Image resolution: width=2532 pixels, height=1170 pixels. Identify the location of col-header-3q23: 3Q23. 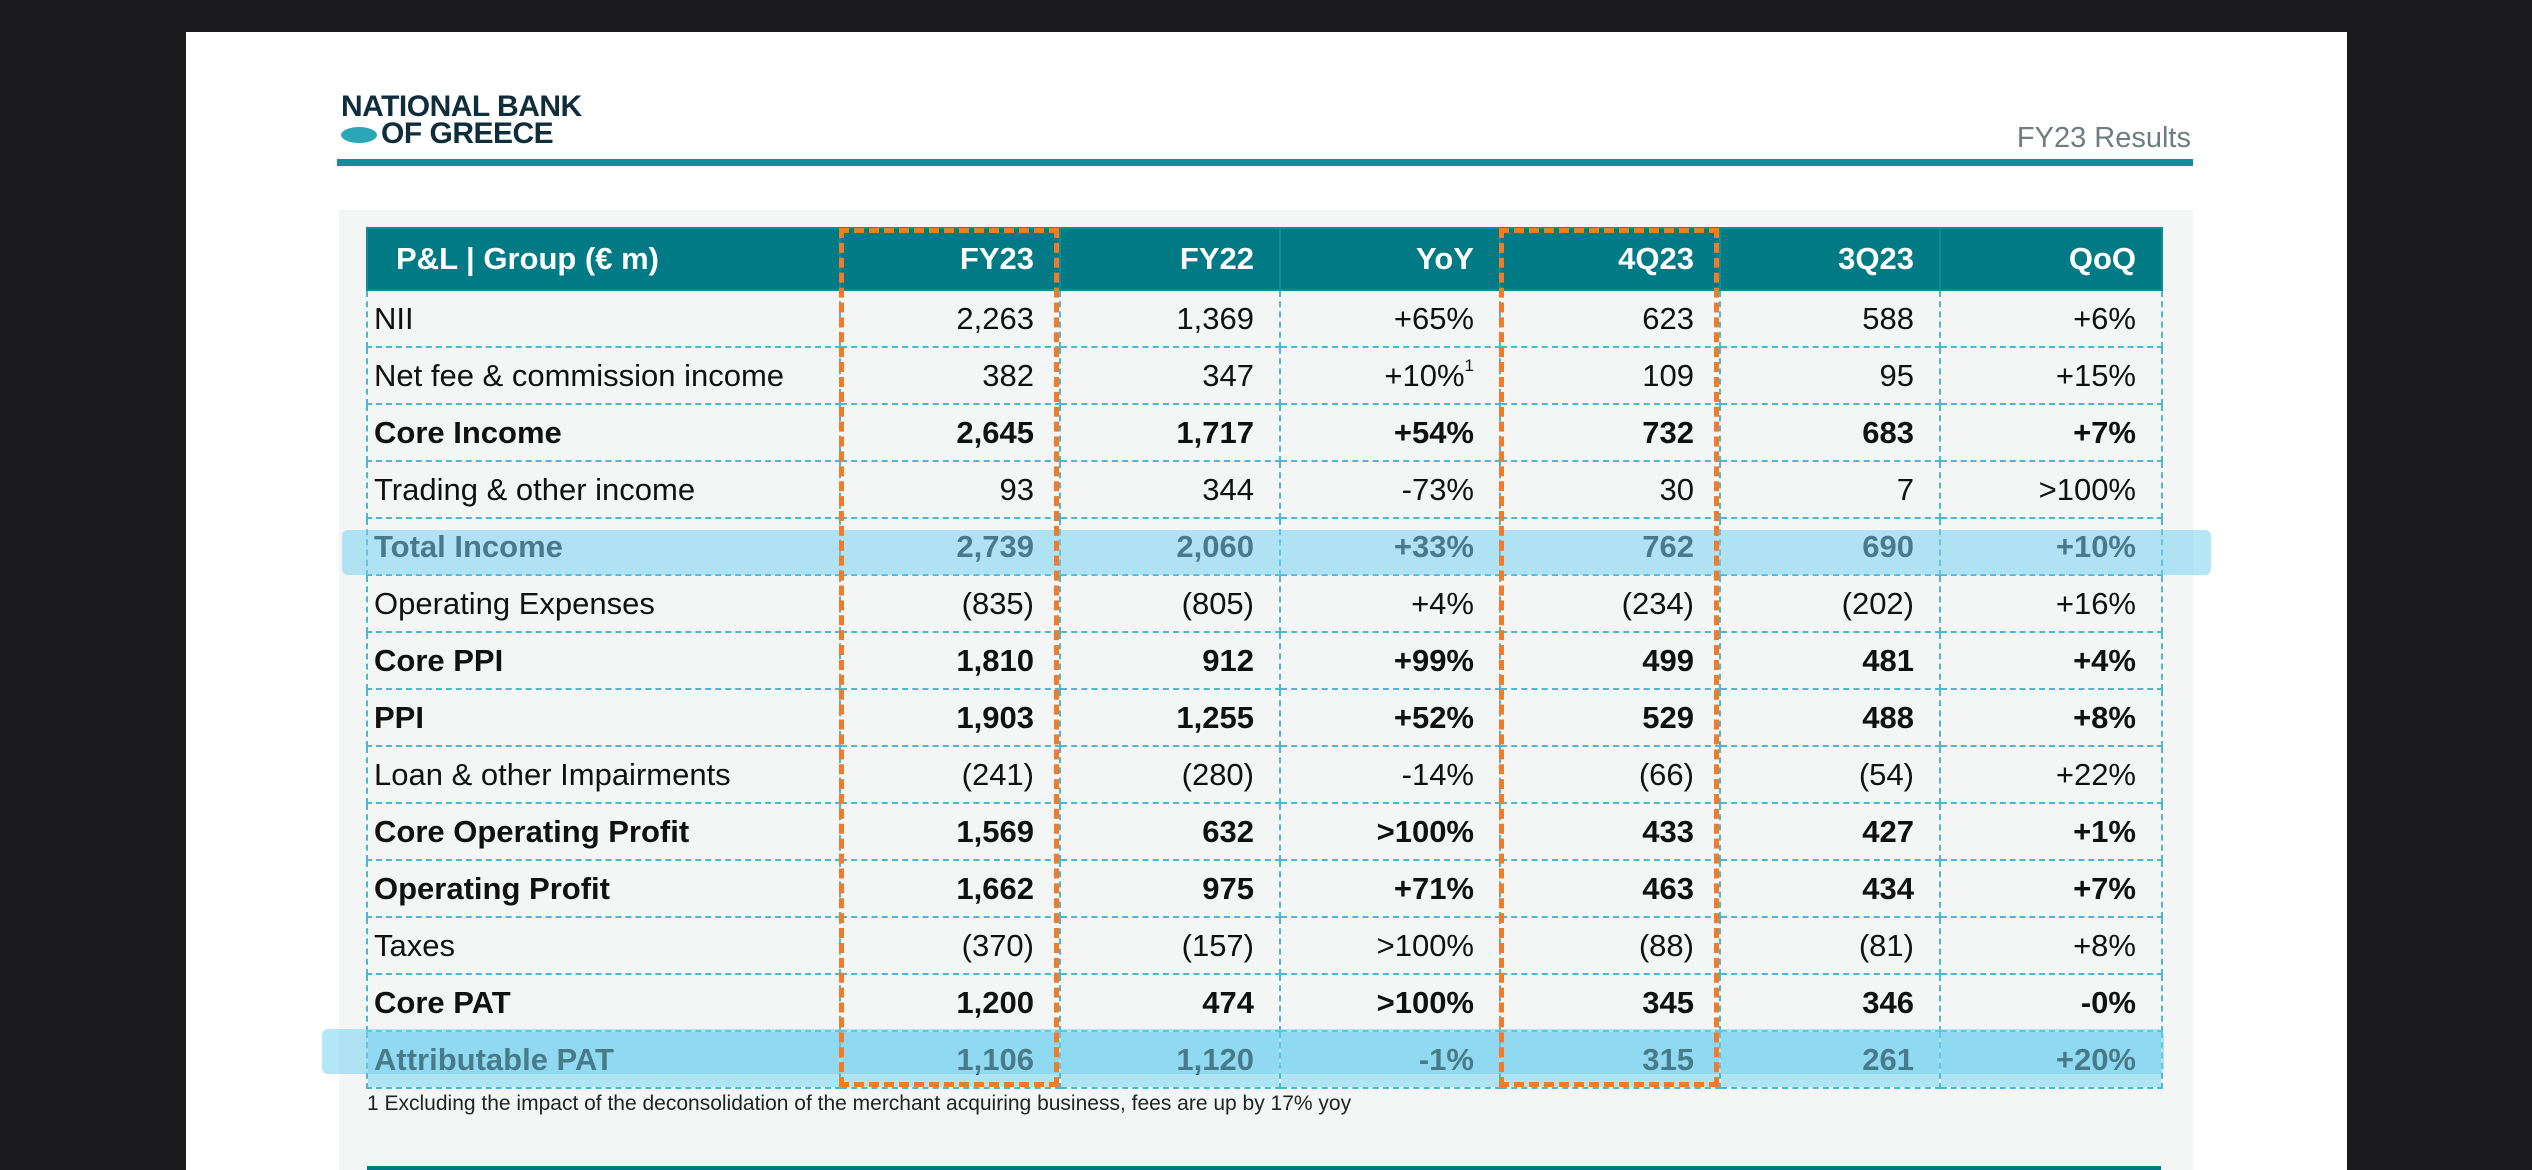
(1830, 259).